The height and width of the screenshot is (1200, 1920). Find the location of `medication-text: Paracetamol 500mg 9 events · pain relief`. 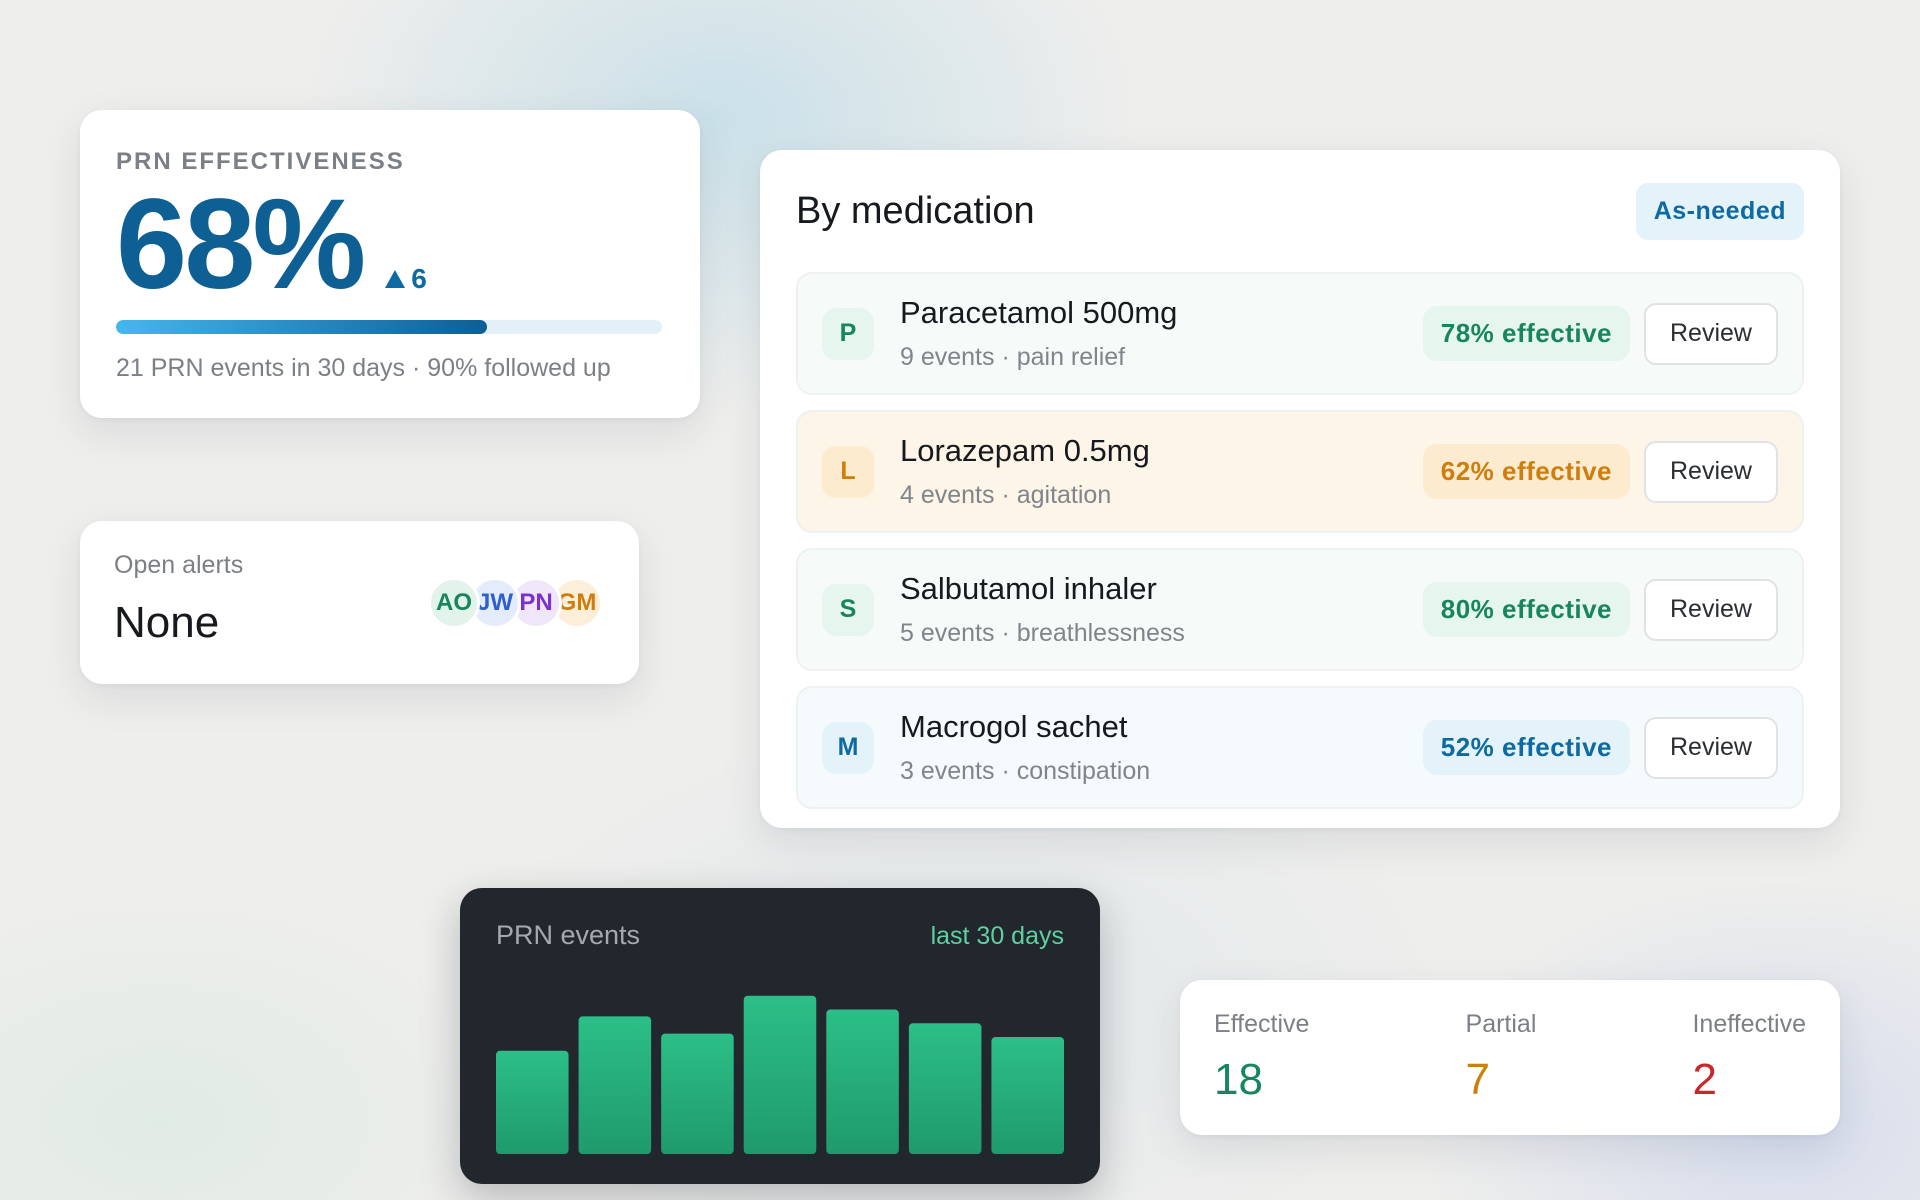

medication-text: Paracetamol 500mg 9 events · pain relief is located at coordinates (1161, 333).